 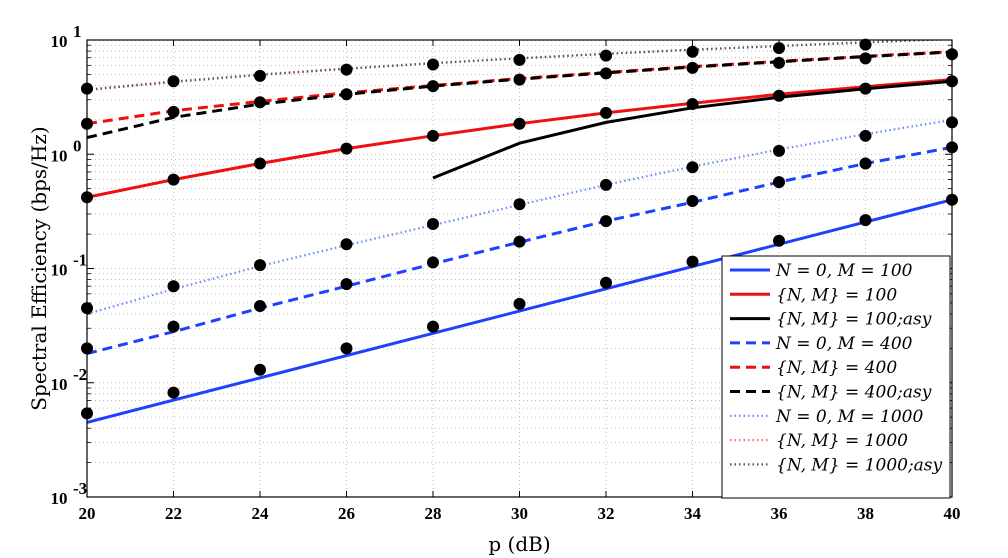 What do you see at coordinates (87, 513) in the screenshot?
I see `x-tick-label: 20` at bounding box center [87, 513].